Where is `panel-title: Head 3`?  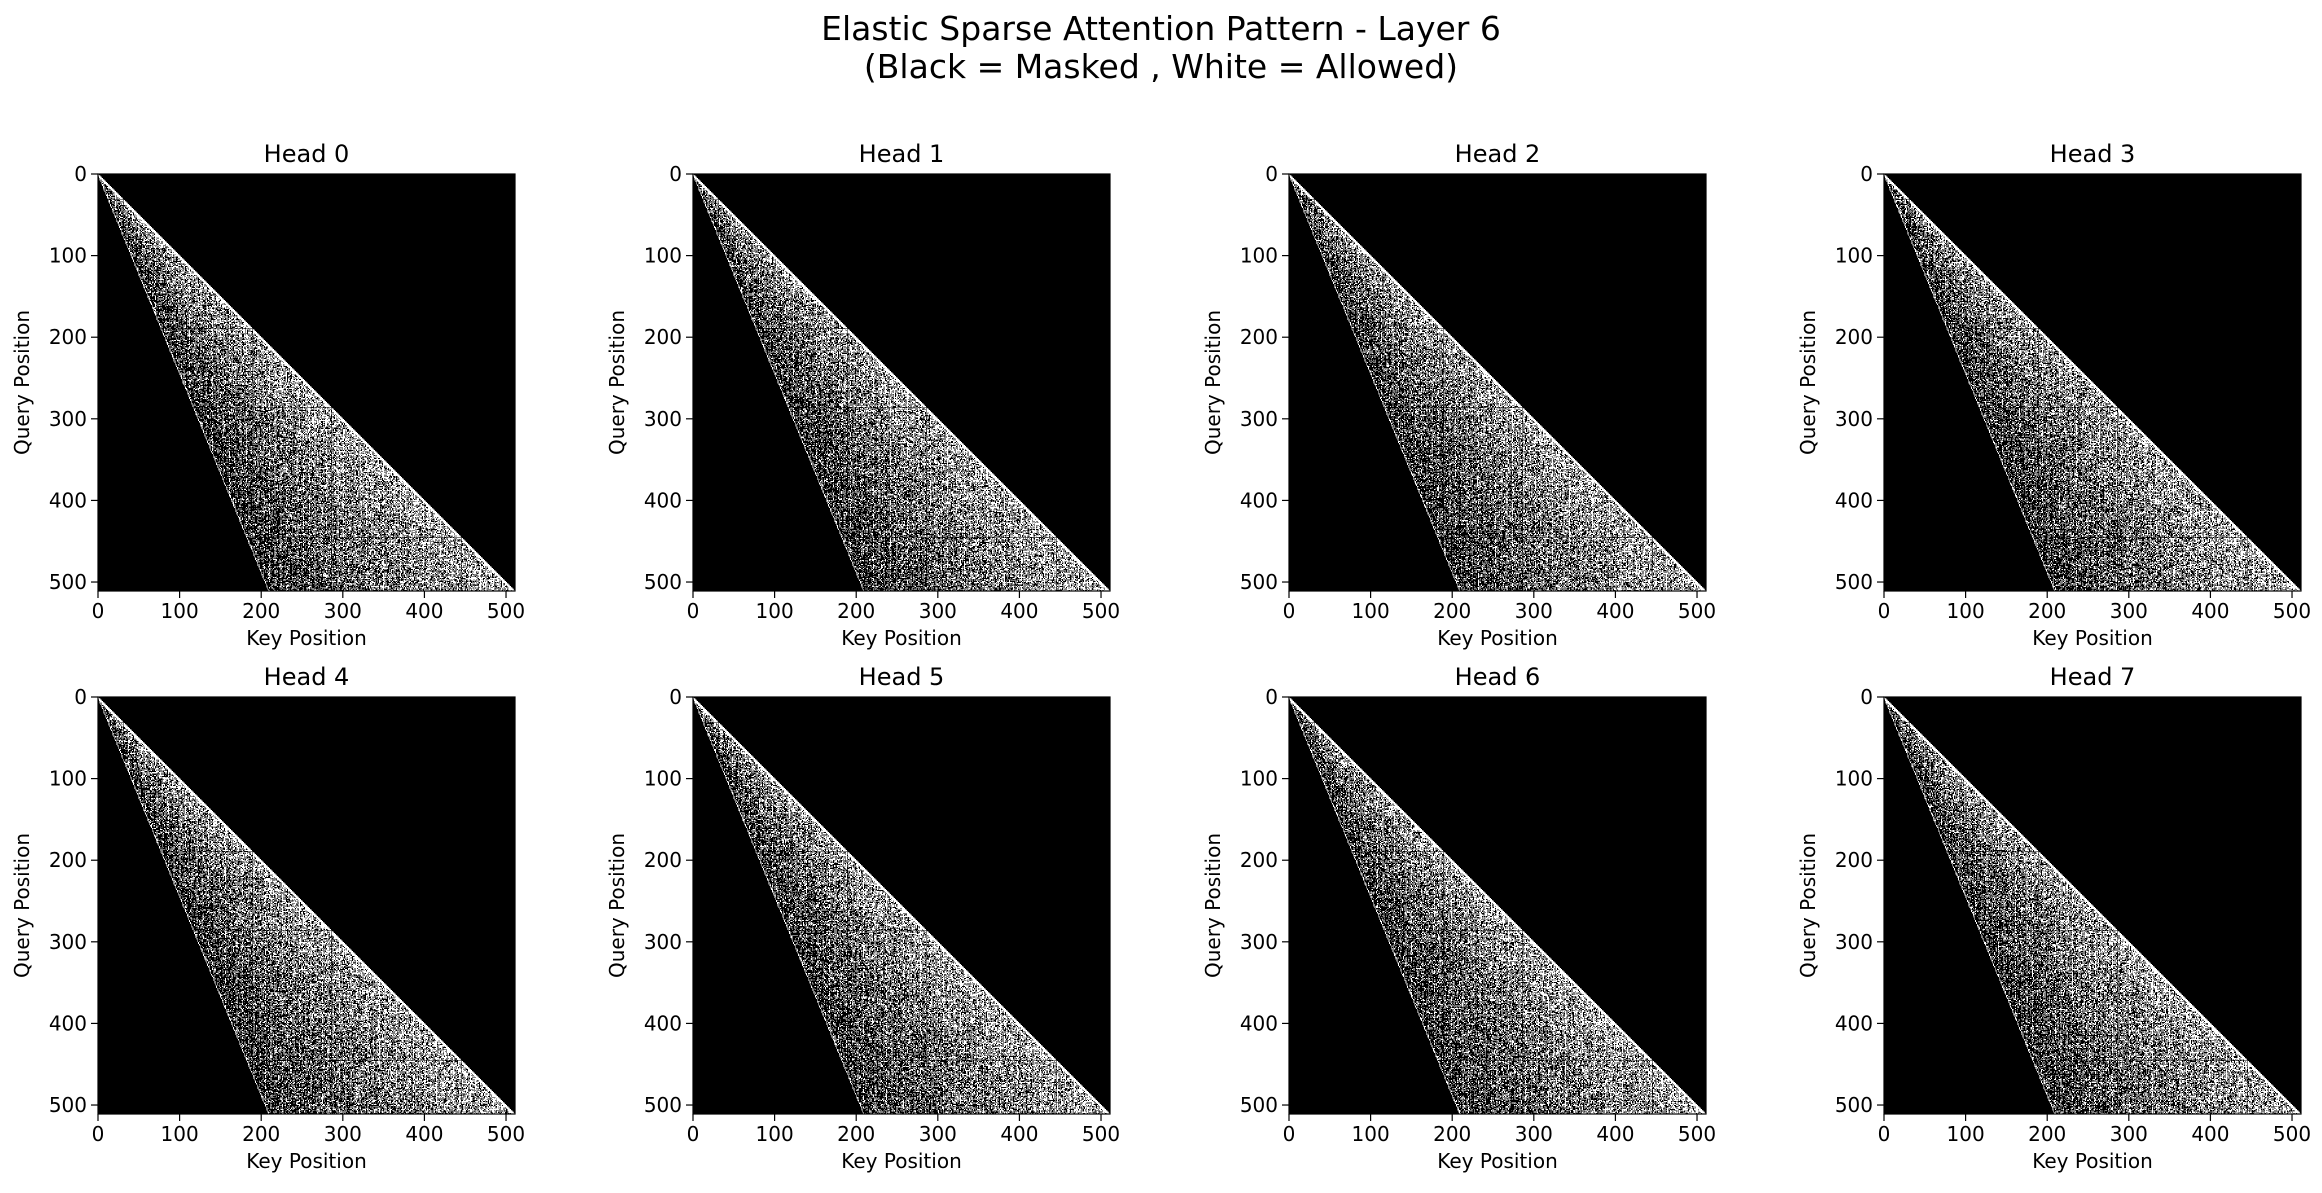
panel-title: Head 3 is located at coordinates (2093, 154).